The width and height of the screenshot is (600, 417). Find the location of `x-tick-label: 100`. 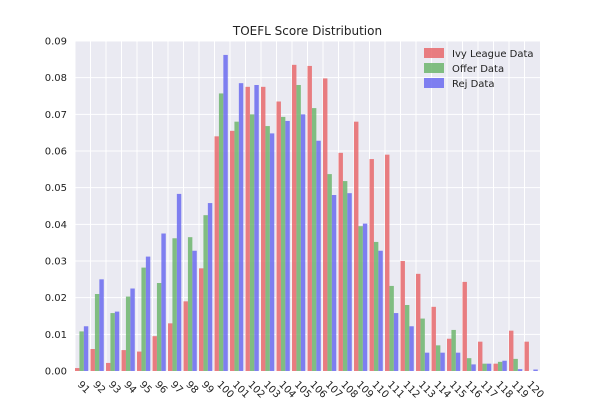

x-tick-label: 100 is located at coordinates (224, 389).